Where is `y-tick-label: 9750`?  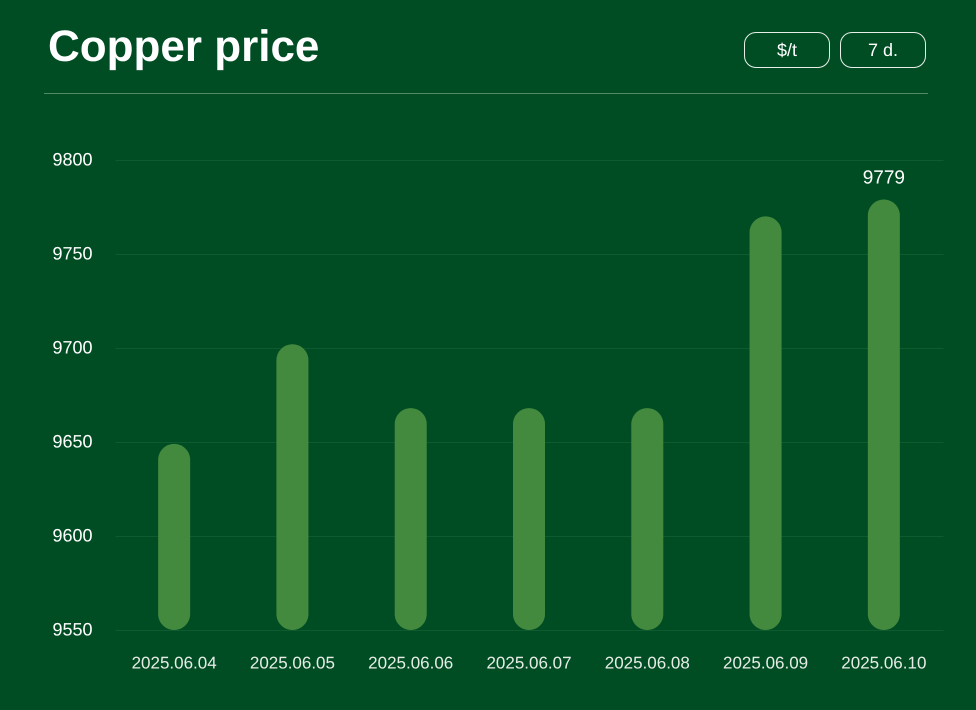 y-tick-label: 9750 is located at coordinates (72, 254).